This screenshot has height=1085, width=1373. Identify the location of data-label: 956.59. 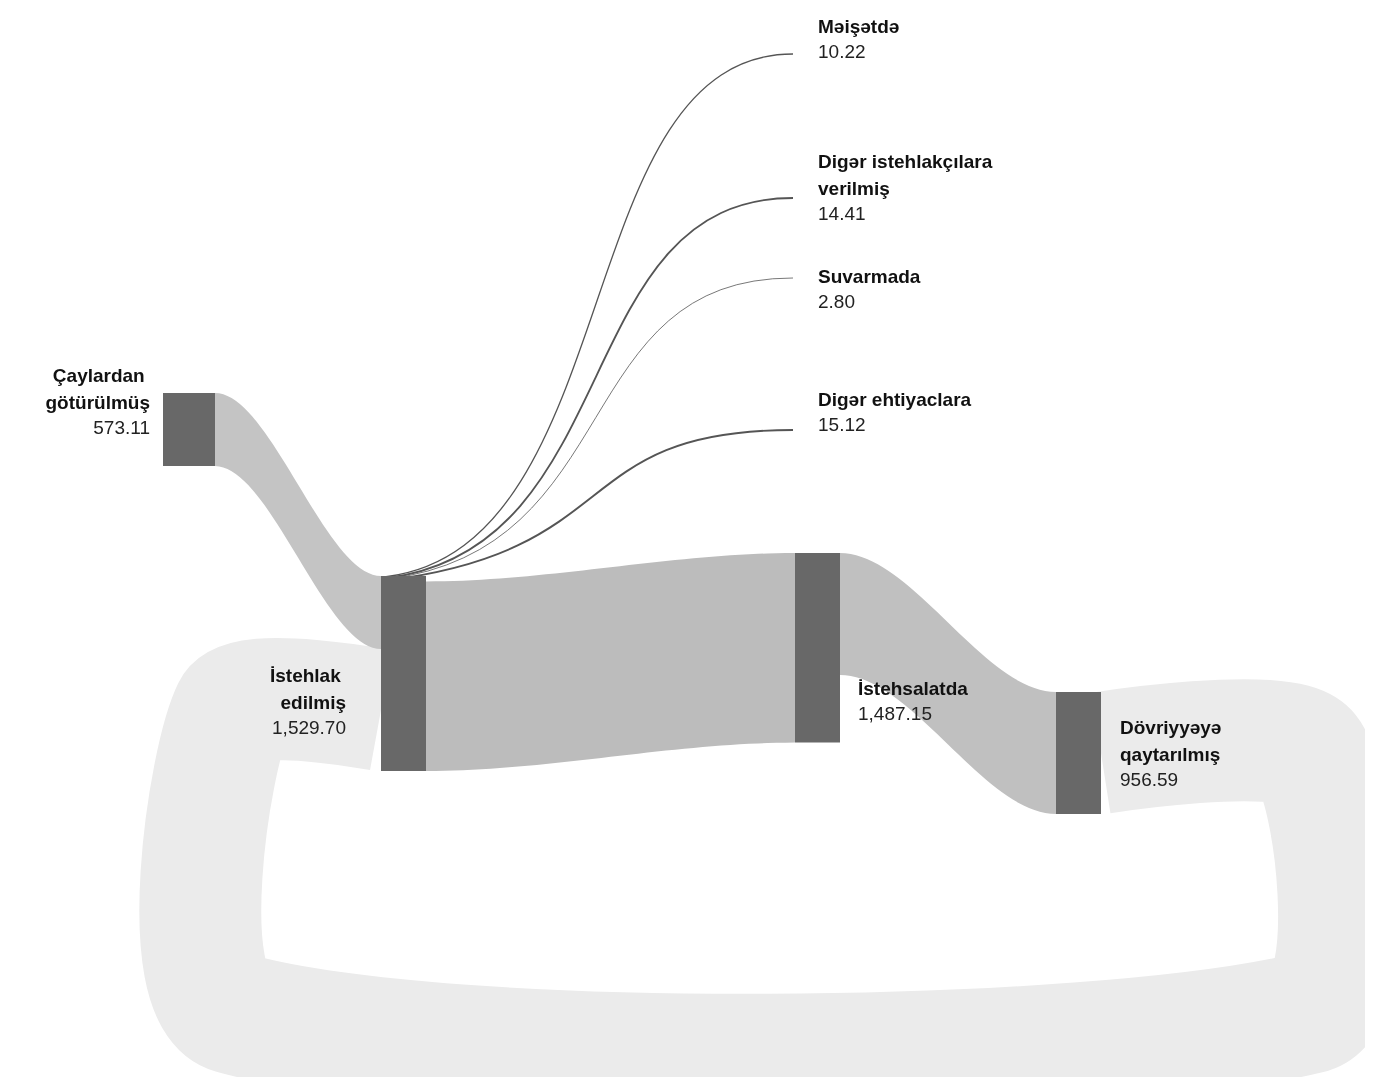
(1149, 779).